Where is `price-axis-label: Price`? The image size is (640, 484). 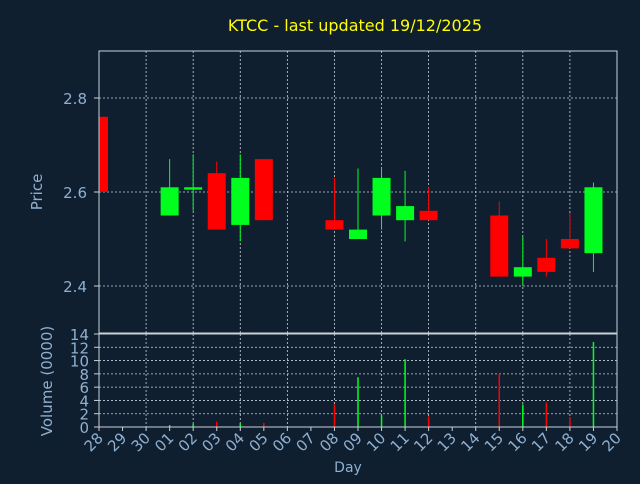 price-axis-label: Price is located at coordinates (37, 192).